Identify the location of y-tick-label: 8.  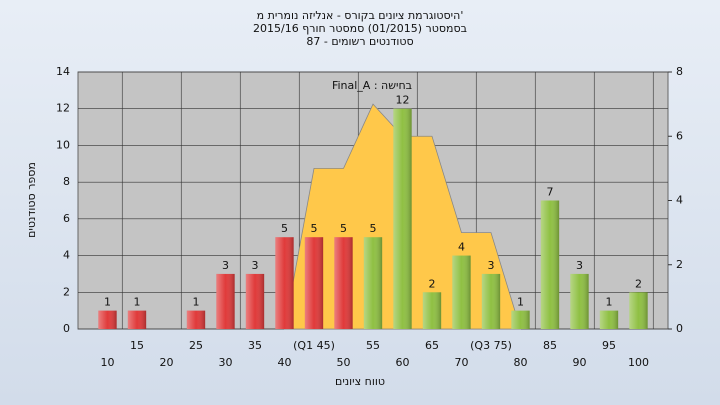
(66, 181).